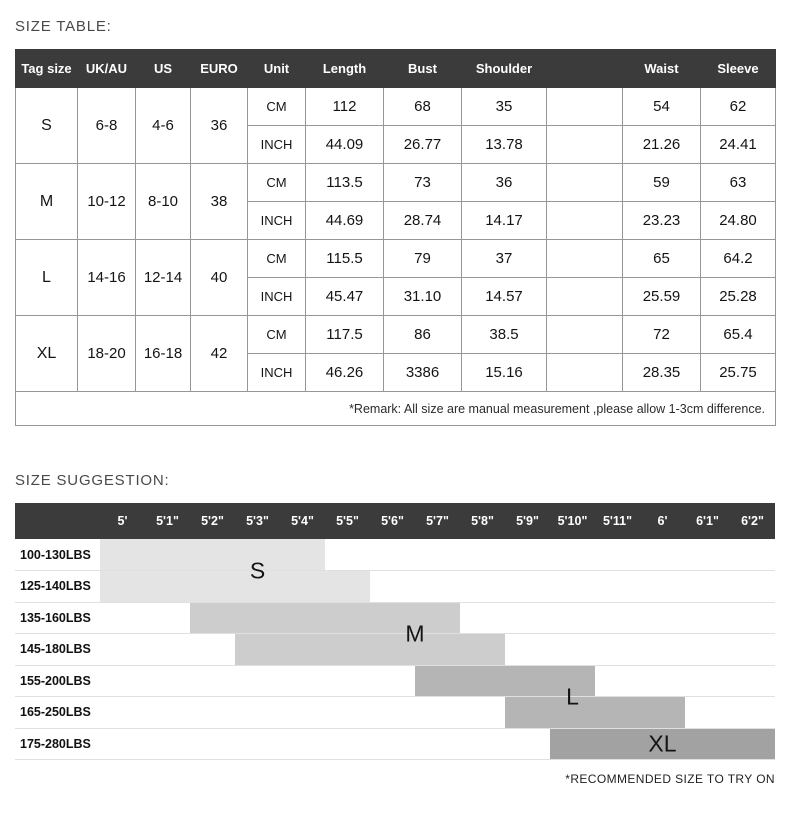 This screenshot has height=827, width=790. Describe the element at coordinates (163, 353) in the screenshot. I see `us-cell: 16-18` at that location.